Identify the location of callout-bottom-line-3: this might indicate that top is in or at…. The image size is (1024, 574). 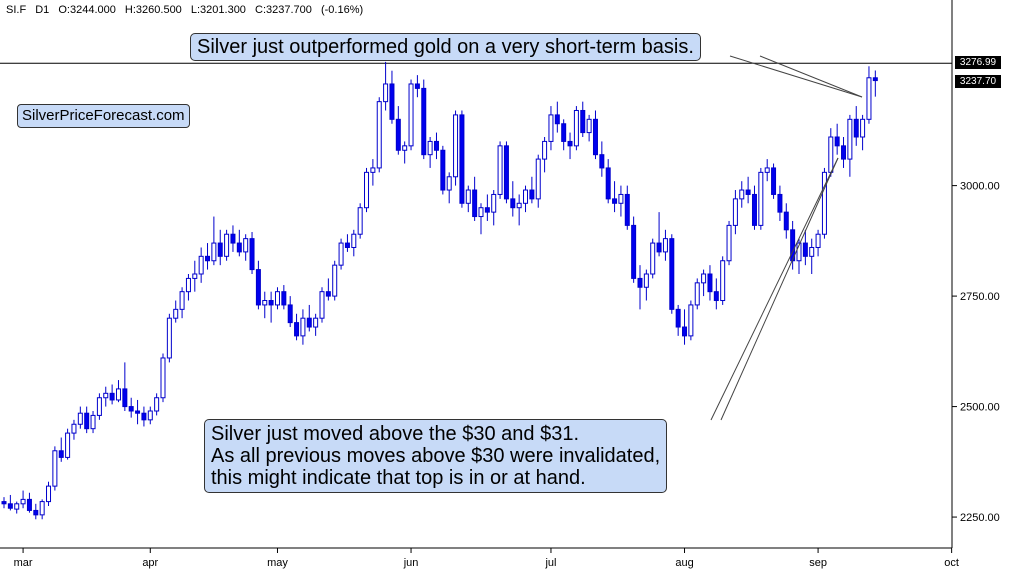
(398, 478).